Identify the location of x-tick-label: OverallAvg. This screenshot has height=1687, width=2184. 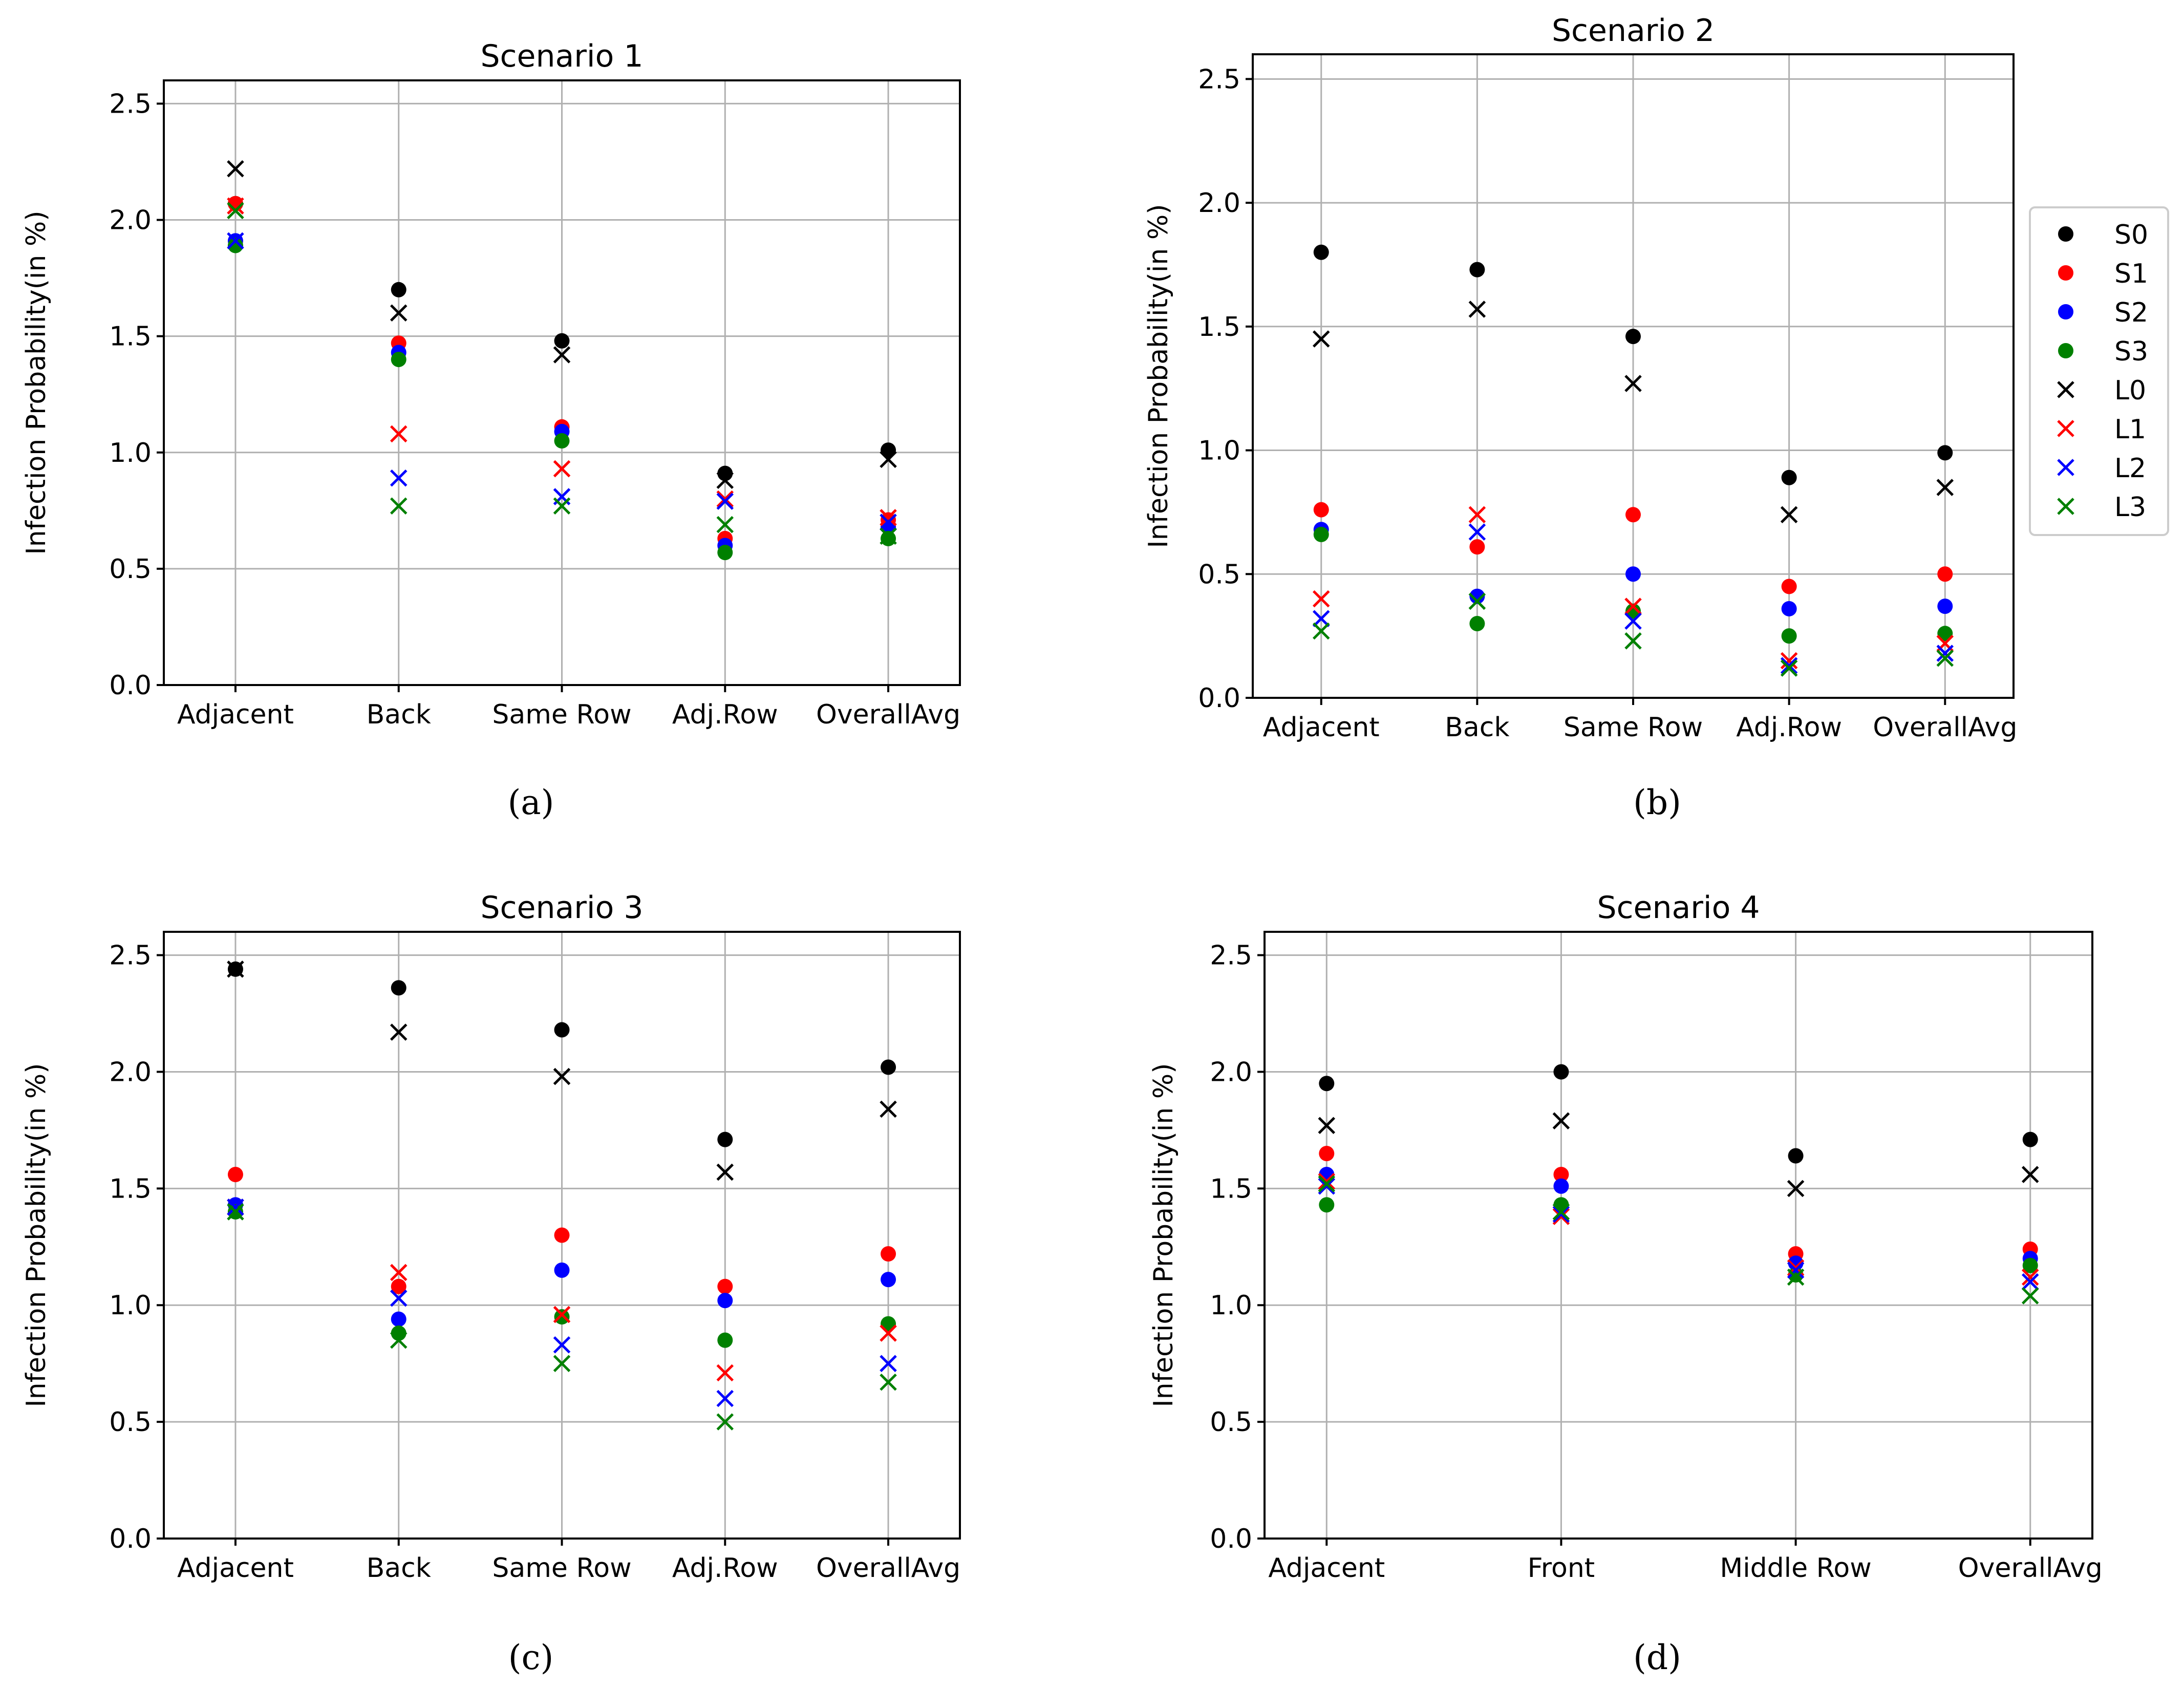
(1945, 727).